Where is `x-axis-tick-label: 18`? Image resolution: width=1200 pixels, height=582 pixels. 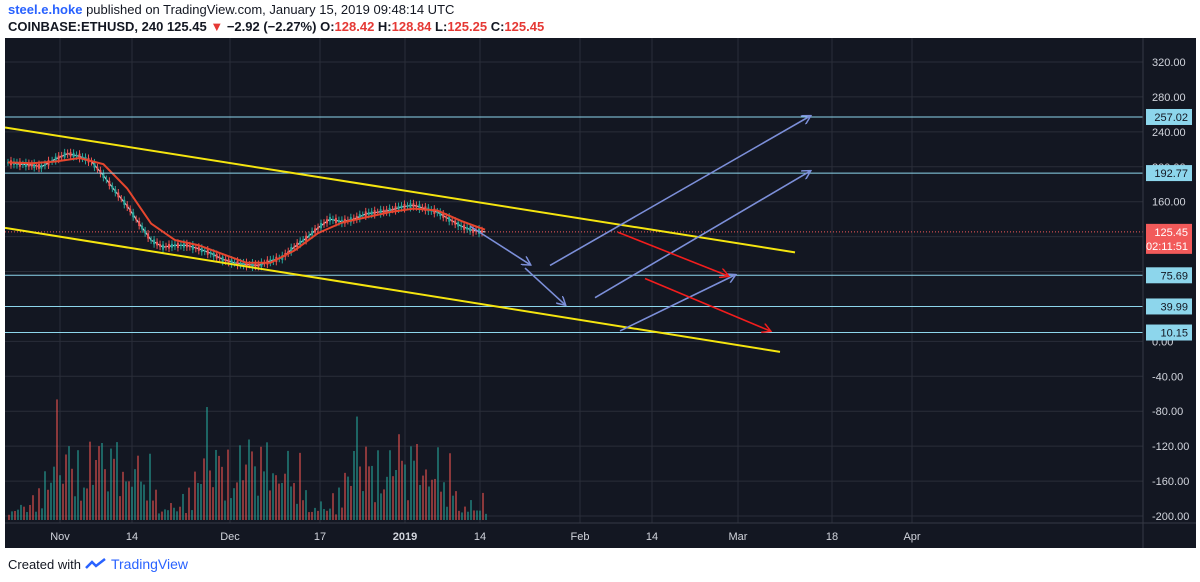 x-axis-tick-label: 18 is located at coordinates (832, 537).